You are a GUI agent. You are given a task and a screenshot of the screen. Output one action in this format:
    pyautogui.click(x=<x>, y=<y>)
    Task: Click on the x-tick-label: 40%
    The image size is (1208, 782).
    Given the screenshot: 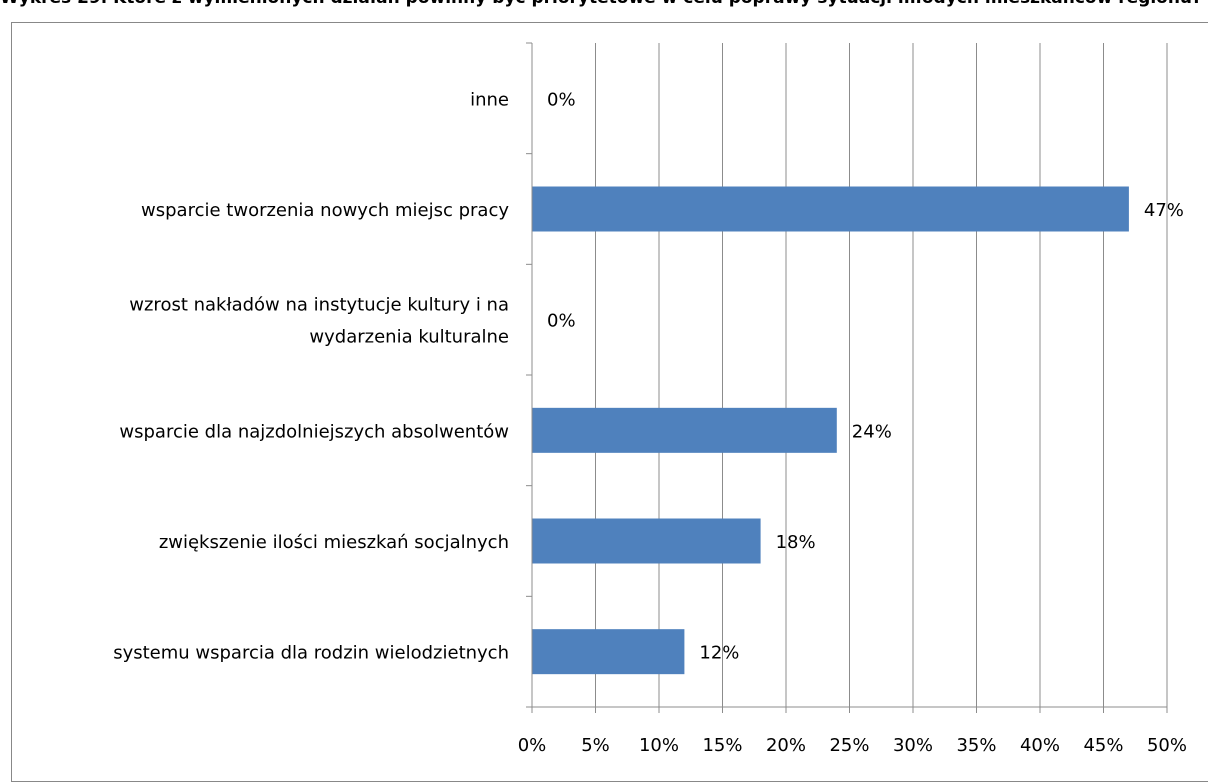 What is the action you would take?
    pyautogui.click(x=1040, y=745)
    